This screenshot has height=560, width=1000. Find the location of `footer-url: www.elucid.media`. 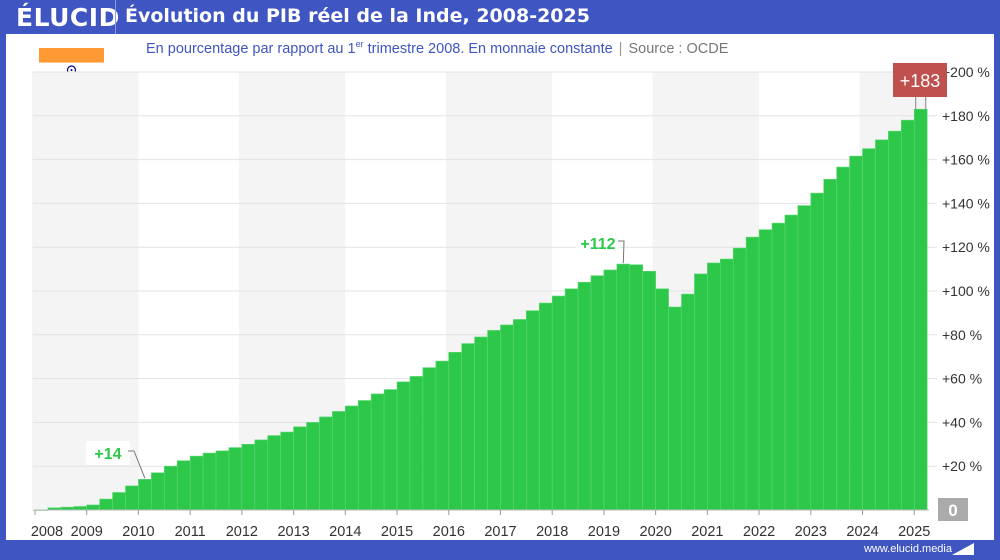

footer-url: www.elucid.media is located at coordinates (907, 549).